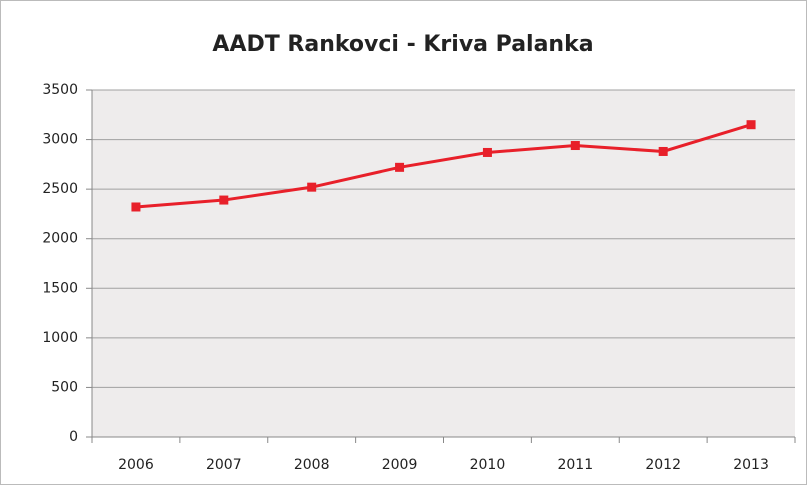 The height and width of the screenshot is (485, 807). What do you see at coordinates (60, 90) in the screenshot?
I see `y-tick-label: 3500` at bounding box center [60, 90].